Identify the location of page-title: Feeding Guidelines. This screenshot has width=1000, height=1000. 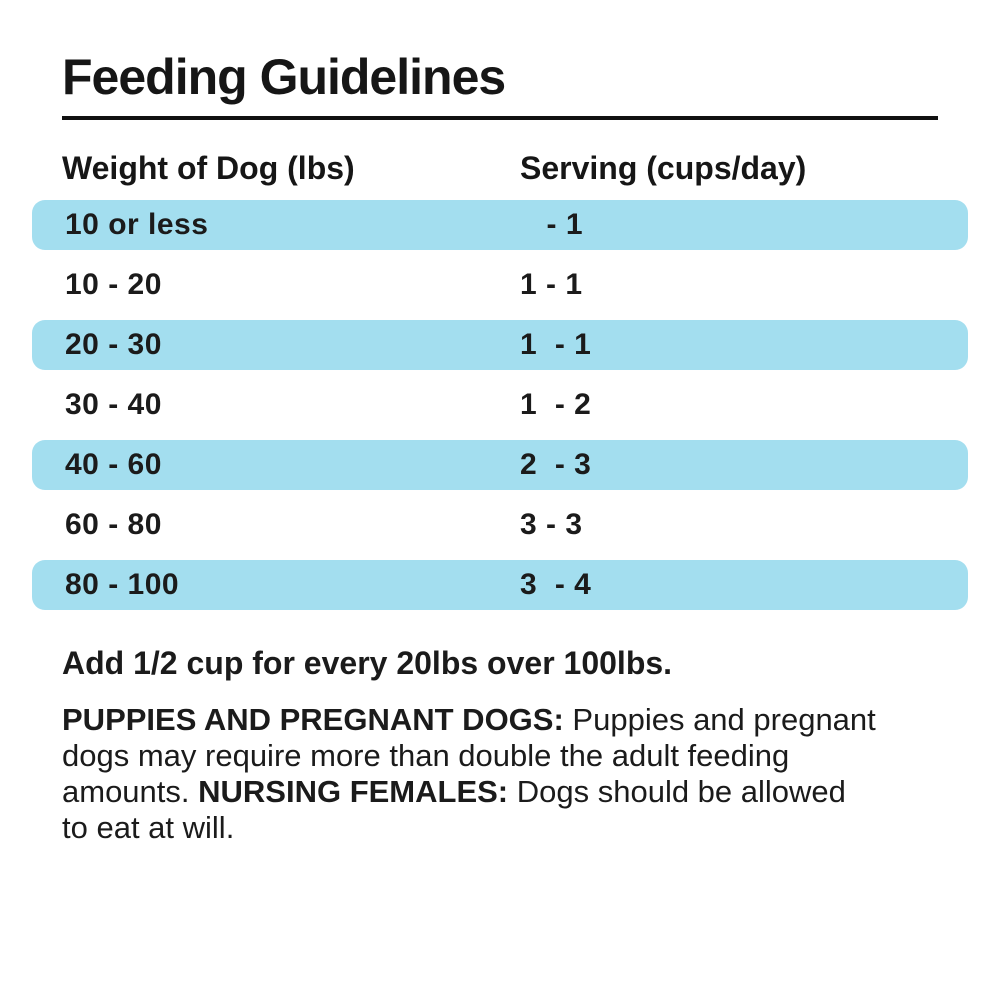
(284, 77).